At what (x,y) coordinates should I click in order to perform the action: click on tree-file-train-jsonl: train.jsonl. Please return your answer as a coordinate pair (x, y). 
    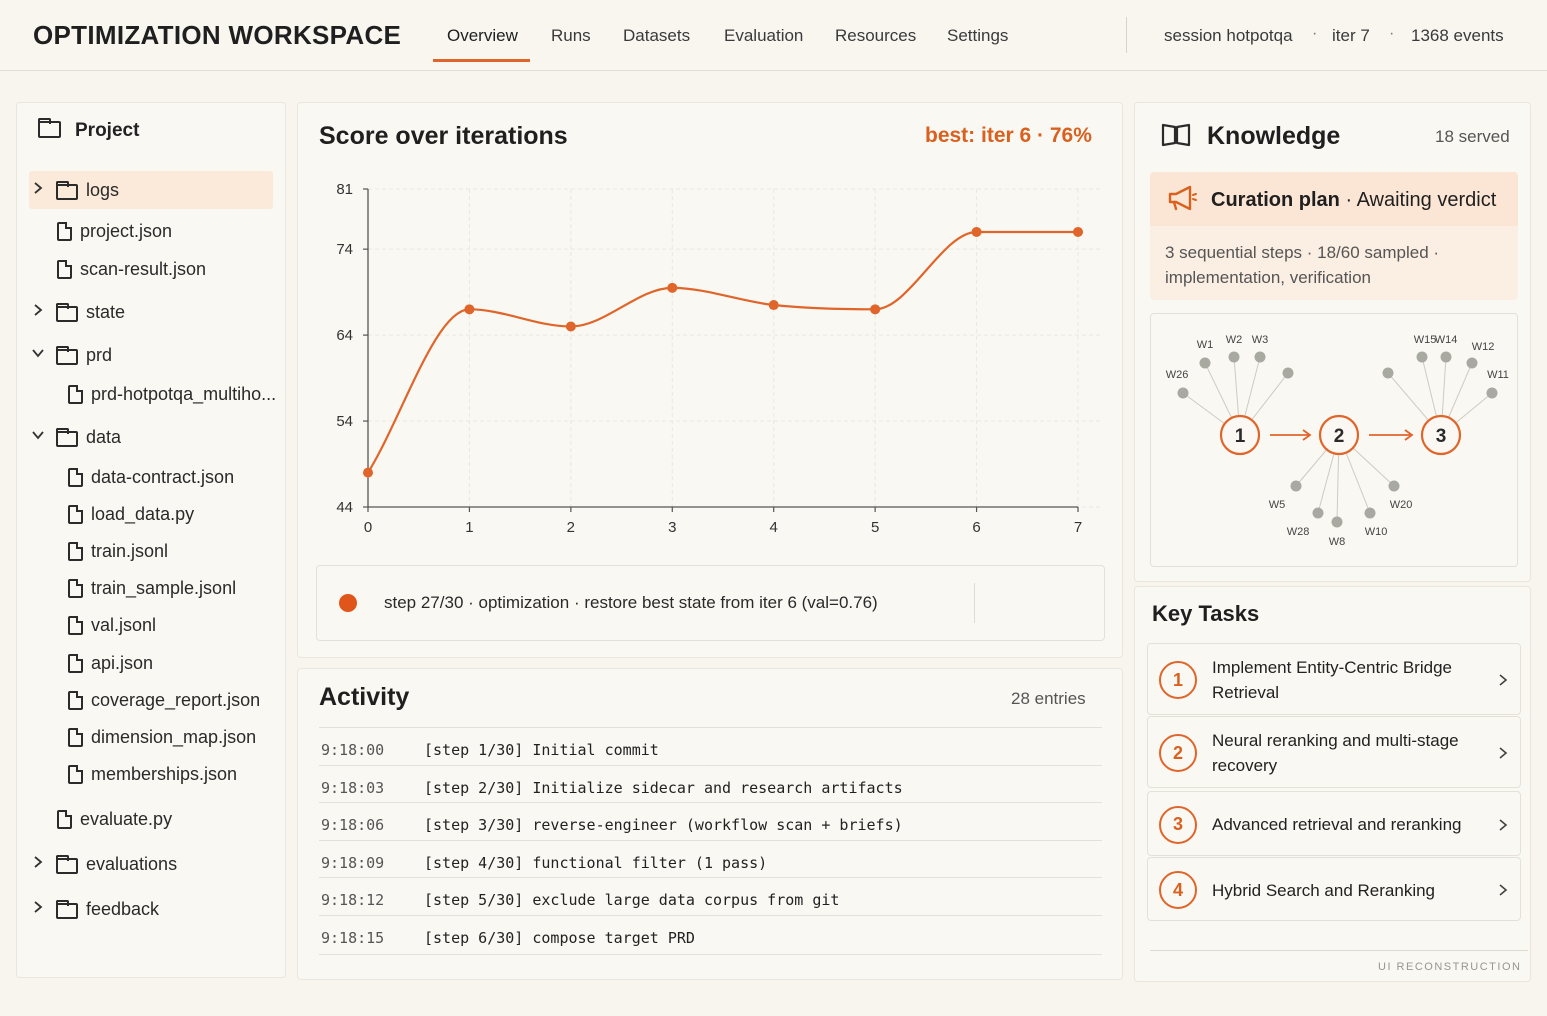
    Looking at the image, I should click on (118, 551).